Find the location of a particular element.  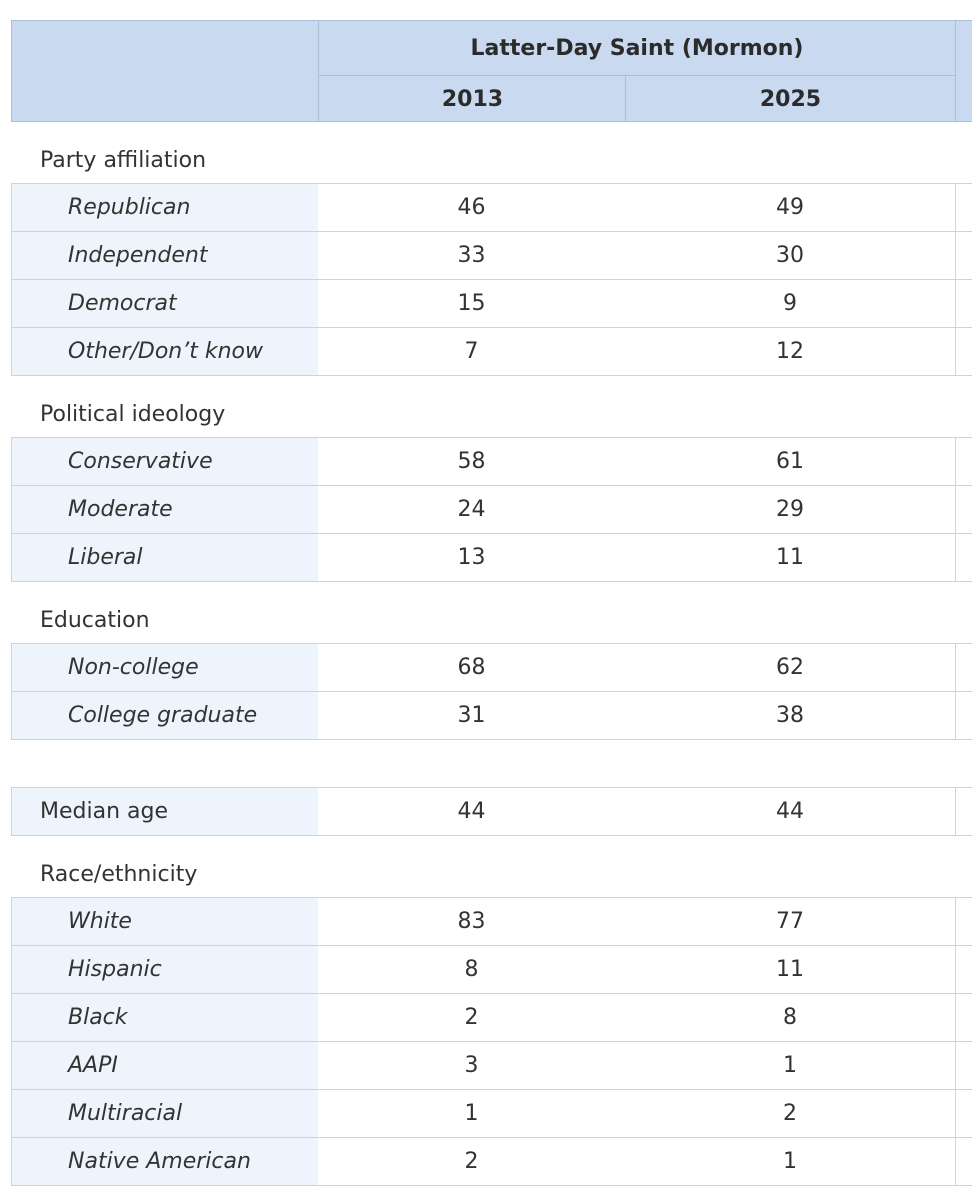

cell-value: 9 is located at coordinates (790, 303).